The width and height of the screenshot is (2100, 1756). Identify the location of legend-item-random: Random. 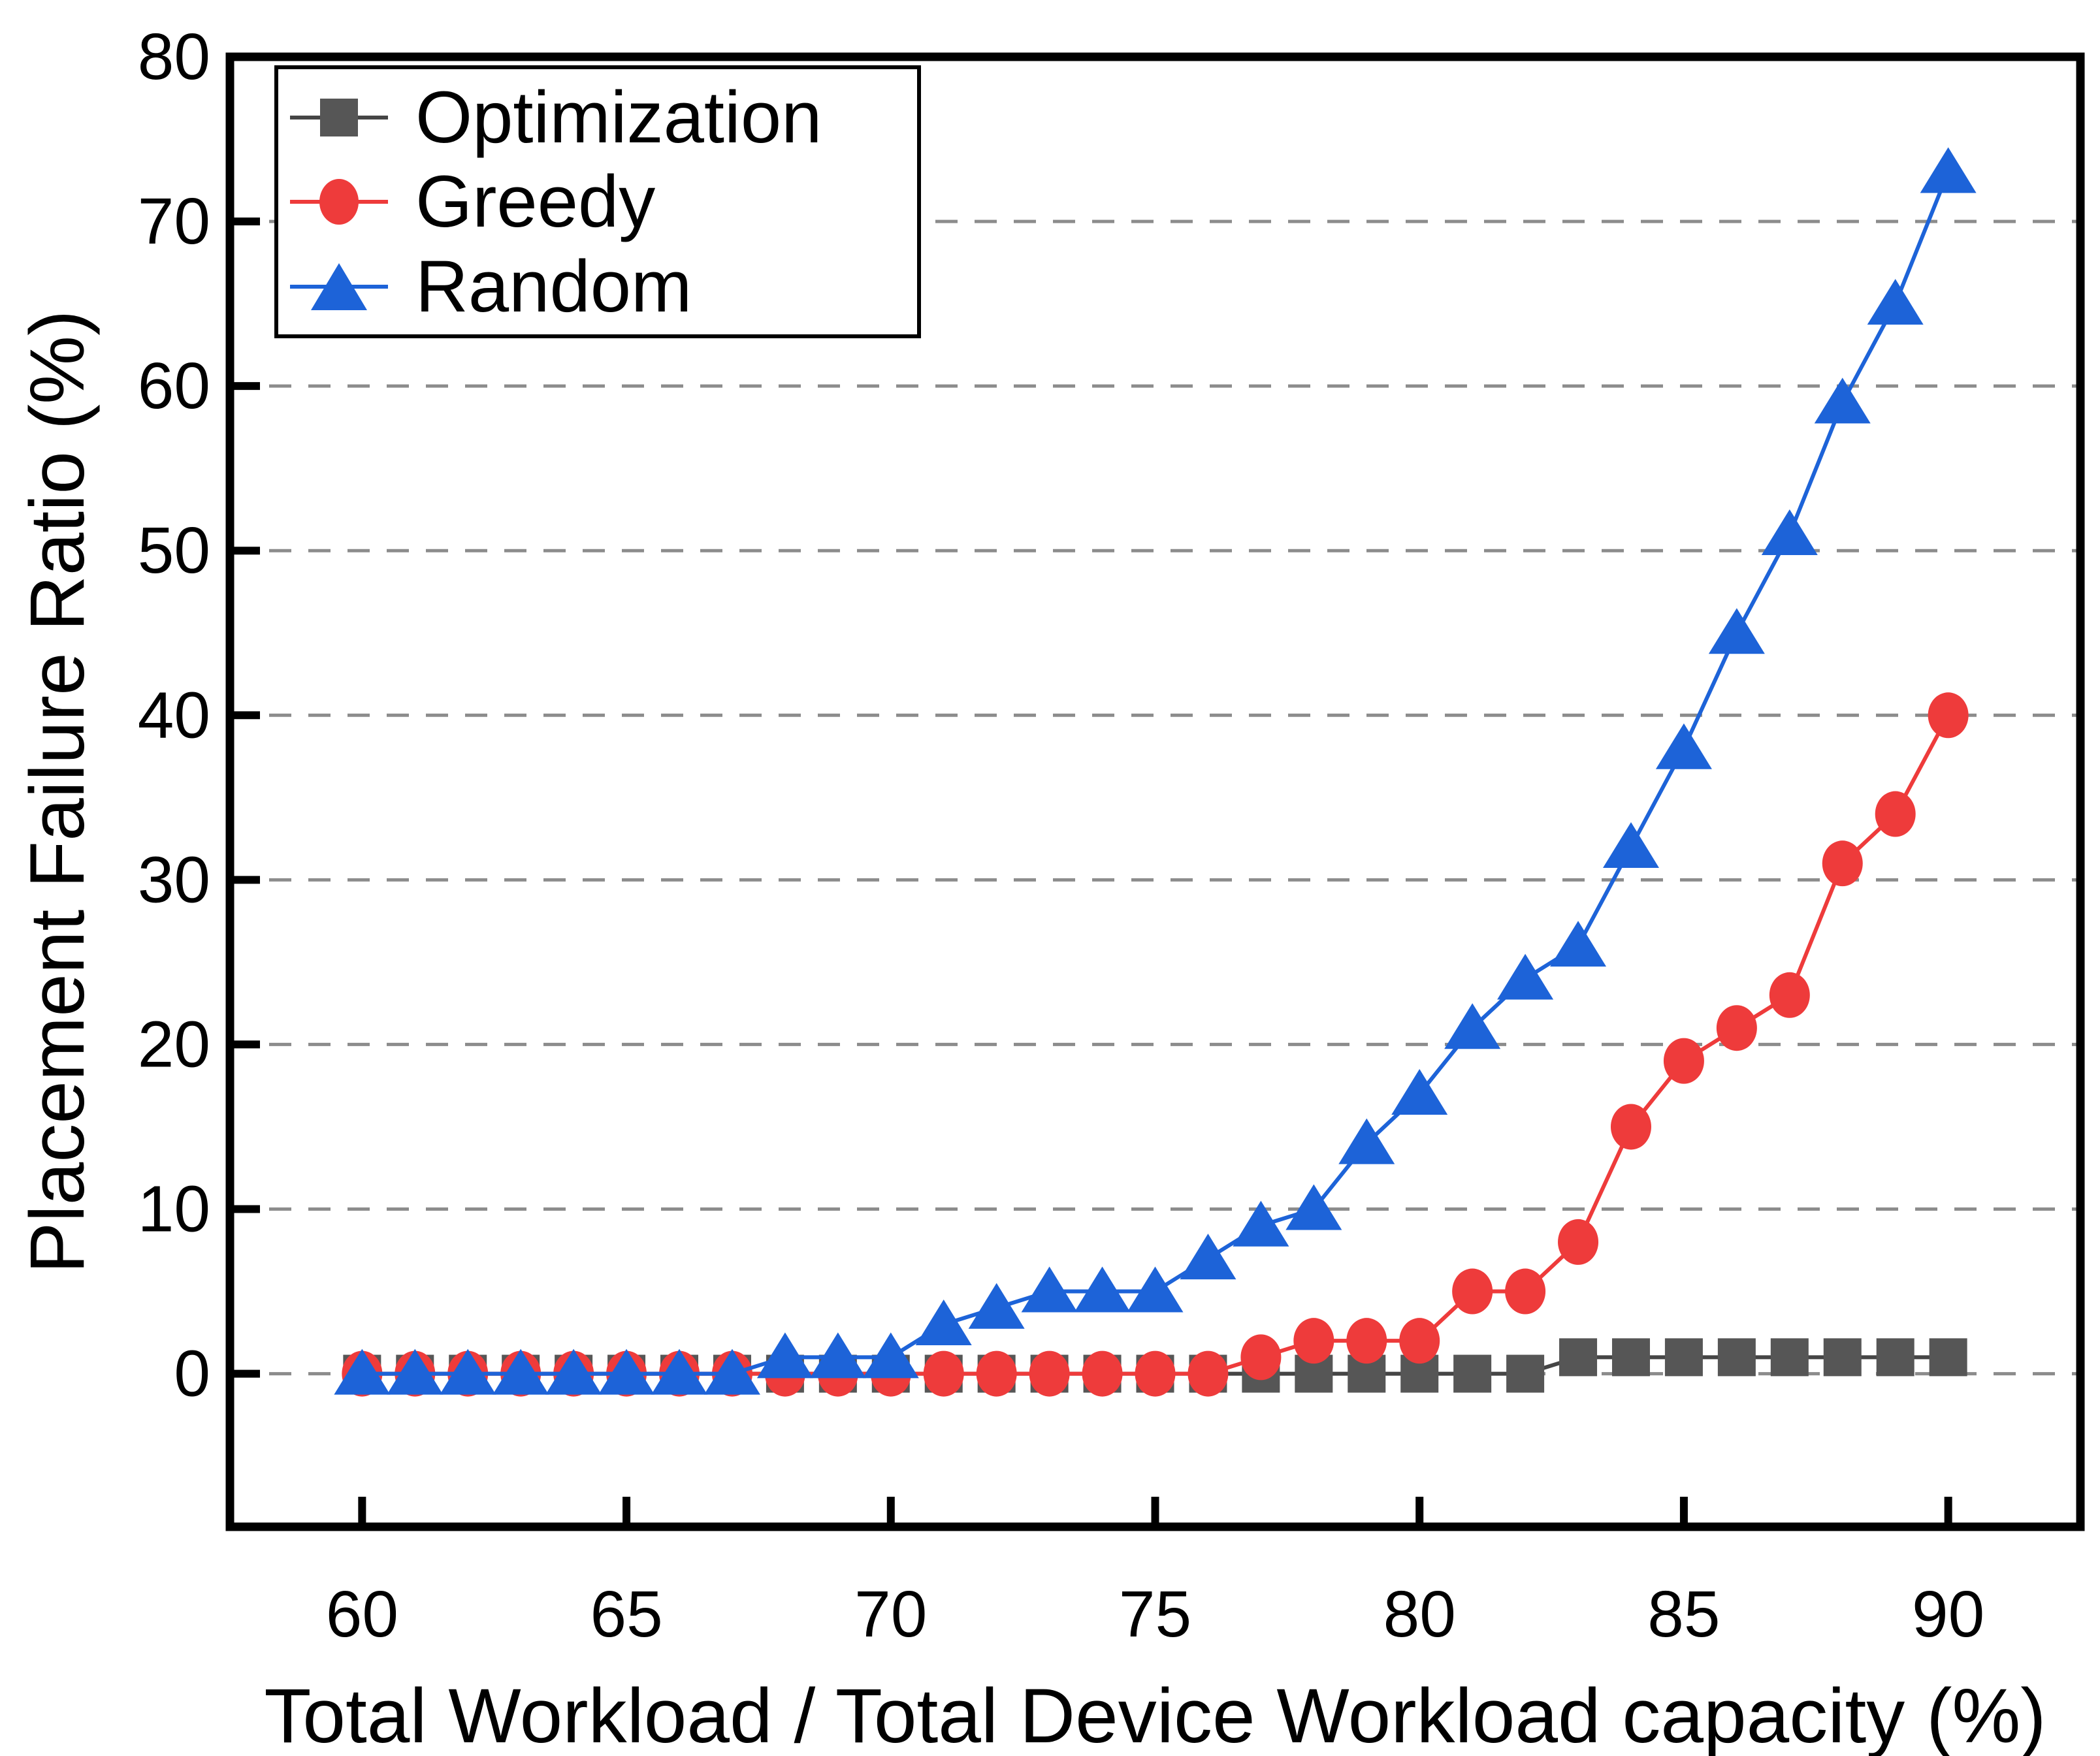
(603, 286).